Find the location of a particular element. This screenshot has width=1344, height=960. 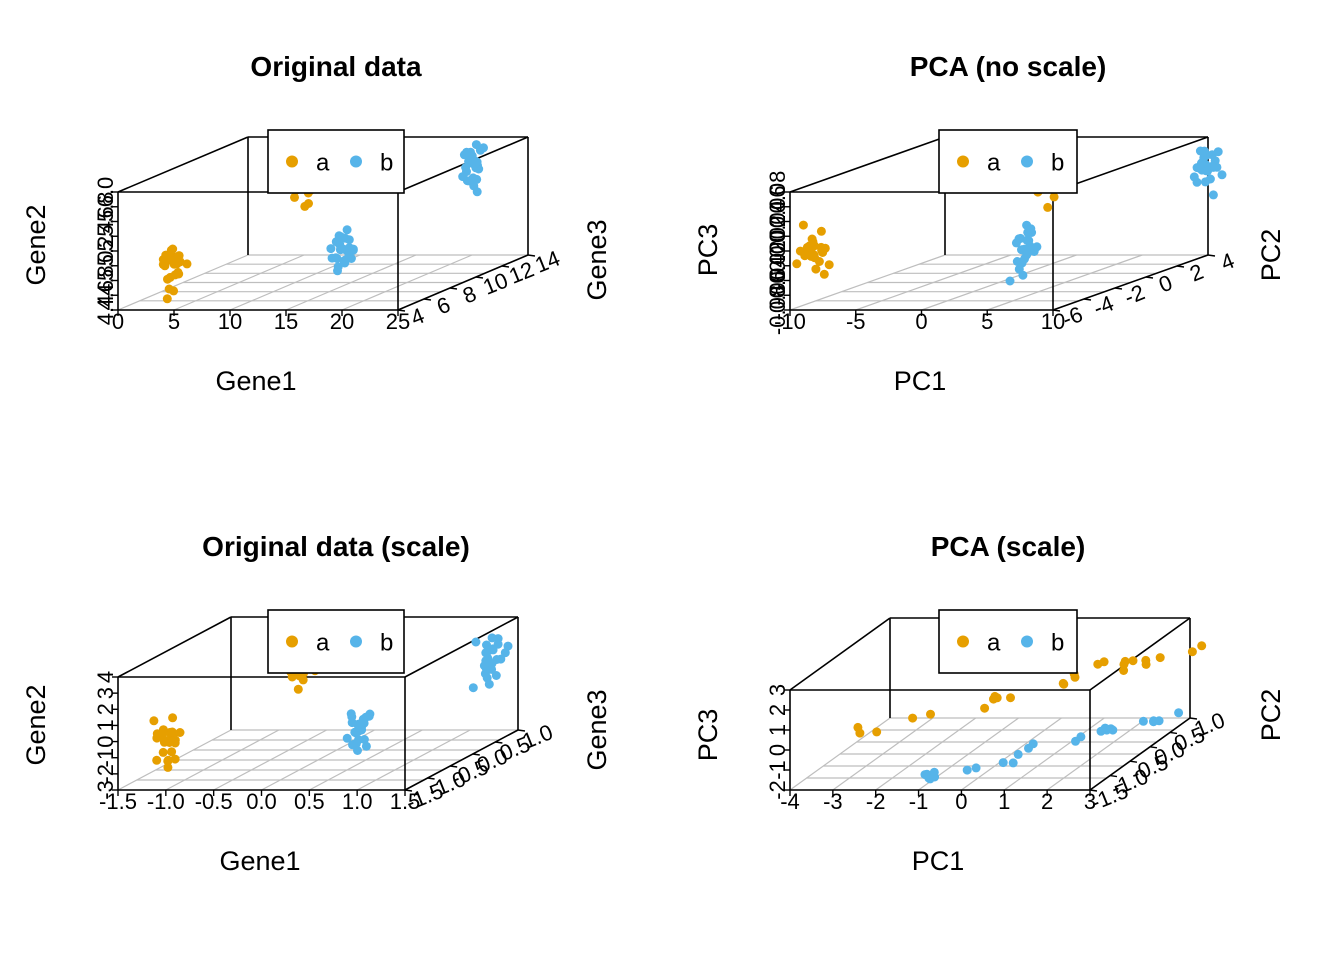

x-tick-label: 1.0 is located at coordinates (357, 801).